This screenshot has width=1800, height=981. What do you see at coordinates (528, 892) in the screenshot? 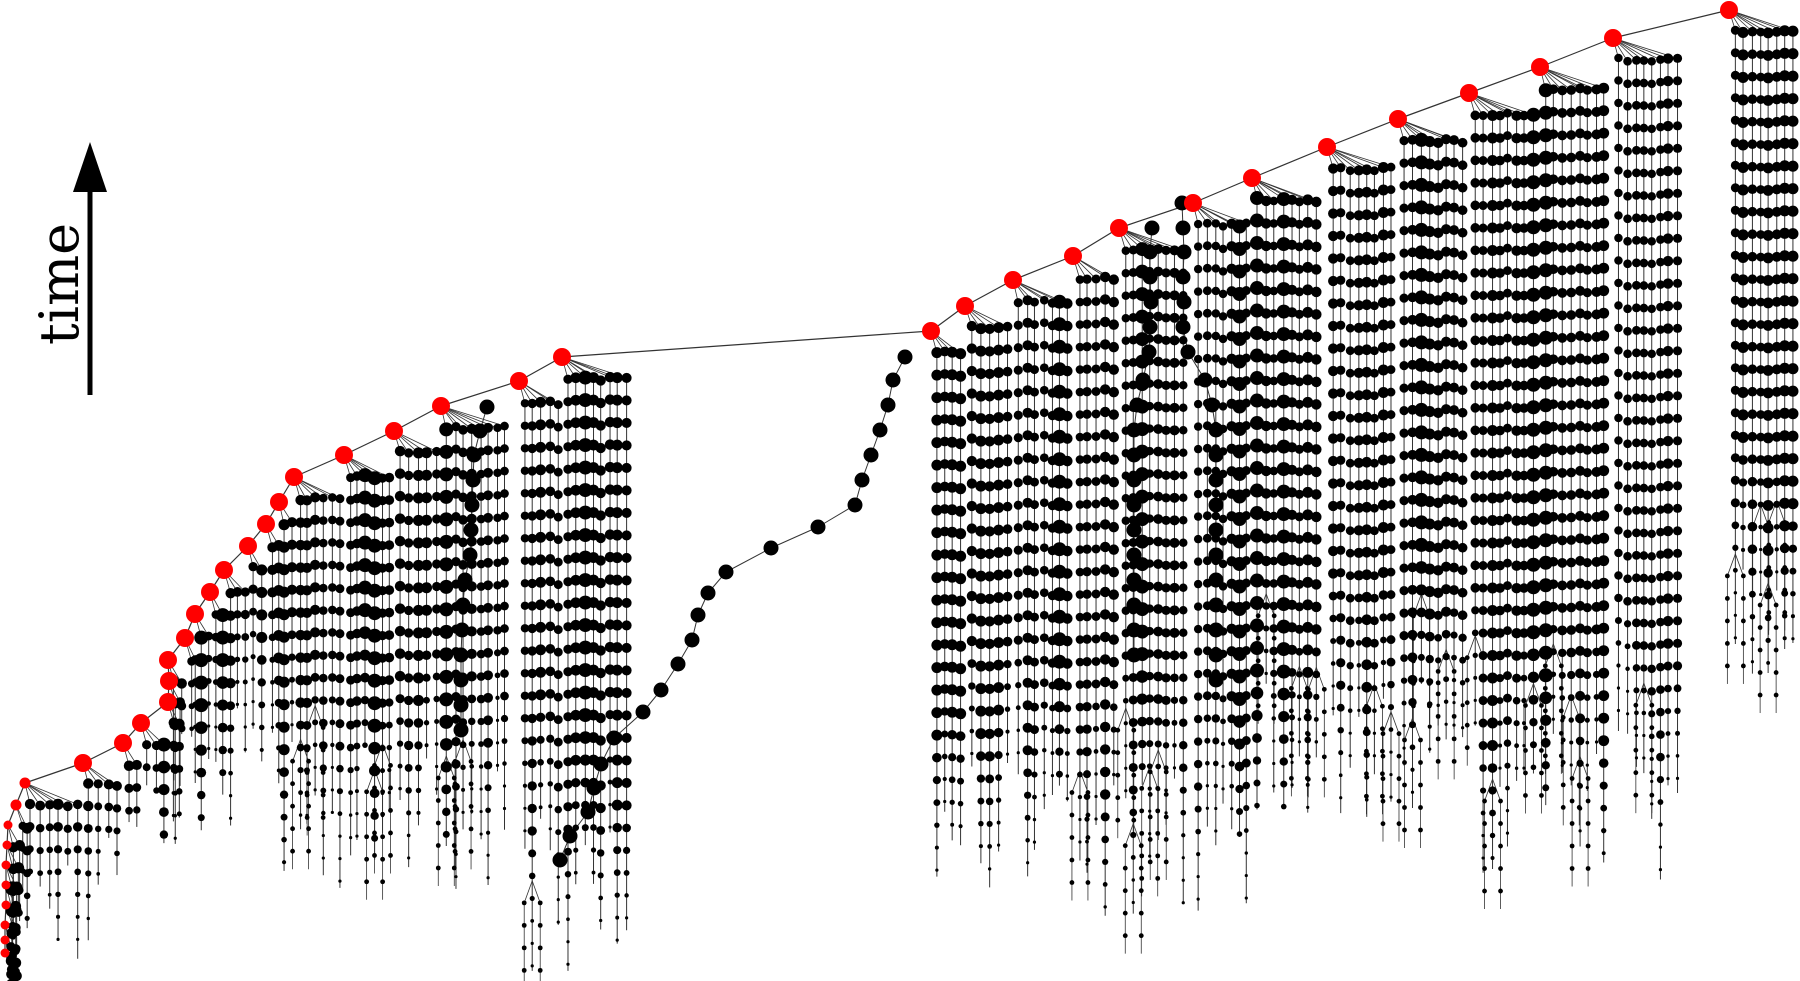
I see `split-edge` at bounding box center [528, 892].